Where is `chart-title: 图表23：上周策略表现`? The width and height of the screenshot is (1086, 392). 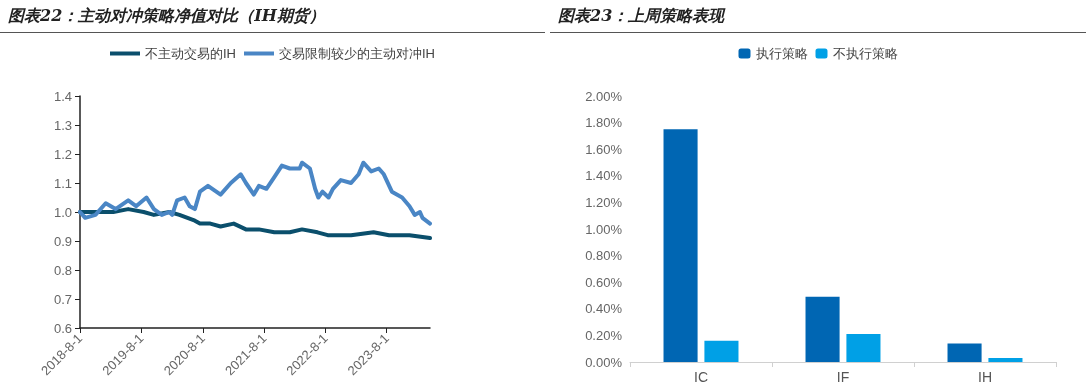 chart-title: 图表23：上周策略表现 is located at coordinates (641, 16).